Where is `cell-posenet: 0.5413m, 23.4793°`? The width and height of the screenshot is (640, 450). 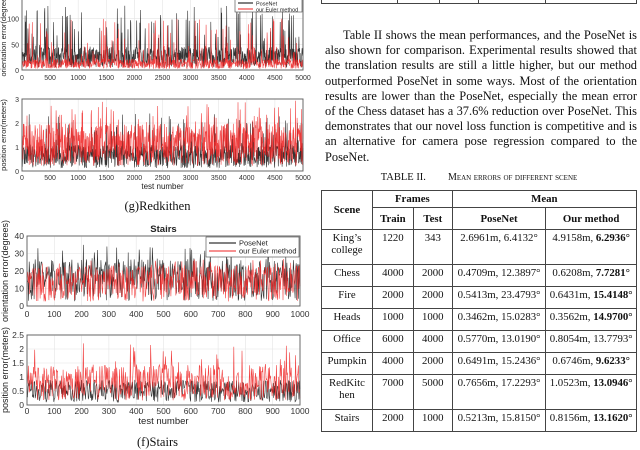
cell-posenet: 0.5413m, 23.4793° is located at coordinates (499, 297).